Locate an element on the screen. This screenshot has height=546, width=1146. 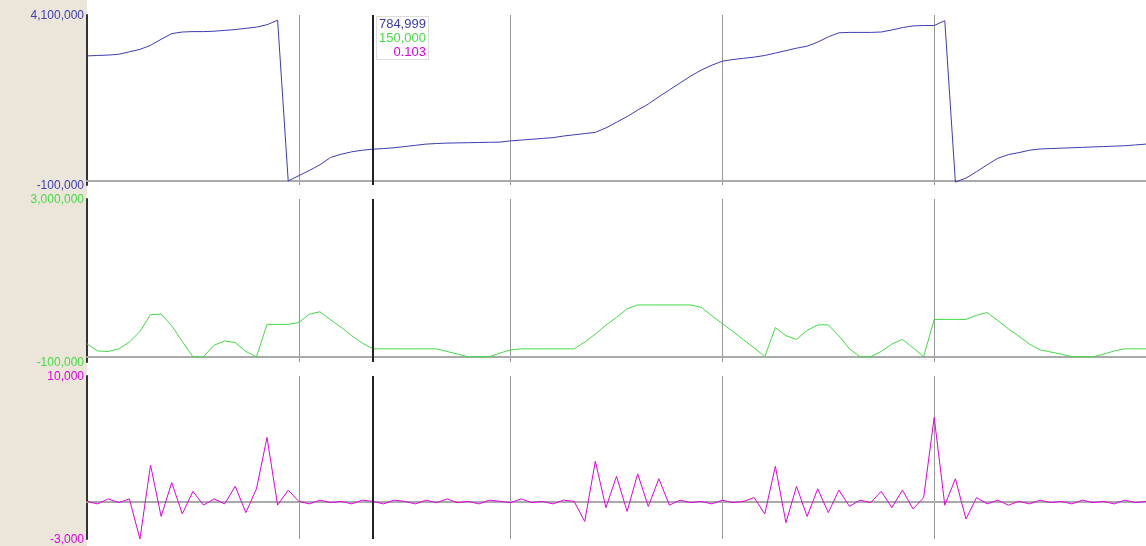
readout-box: 784,999 150,000 0.103 is located at coordinates (402, 38).